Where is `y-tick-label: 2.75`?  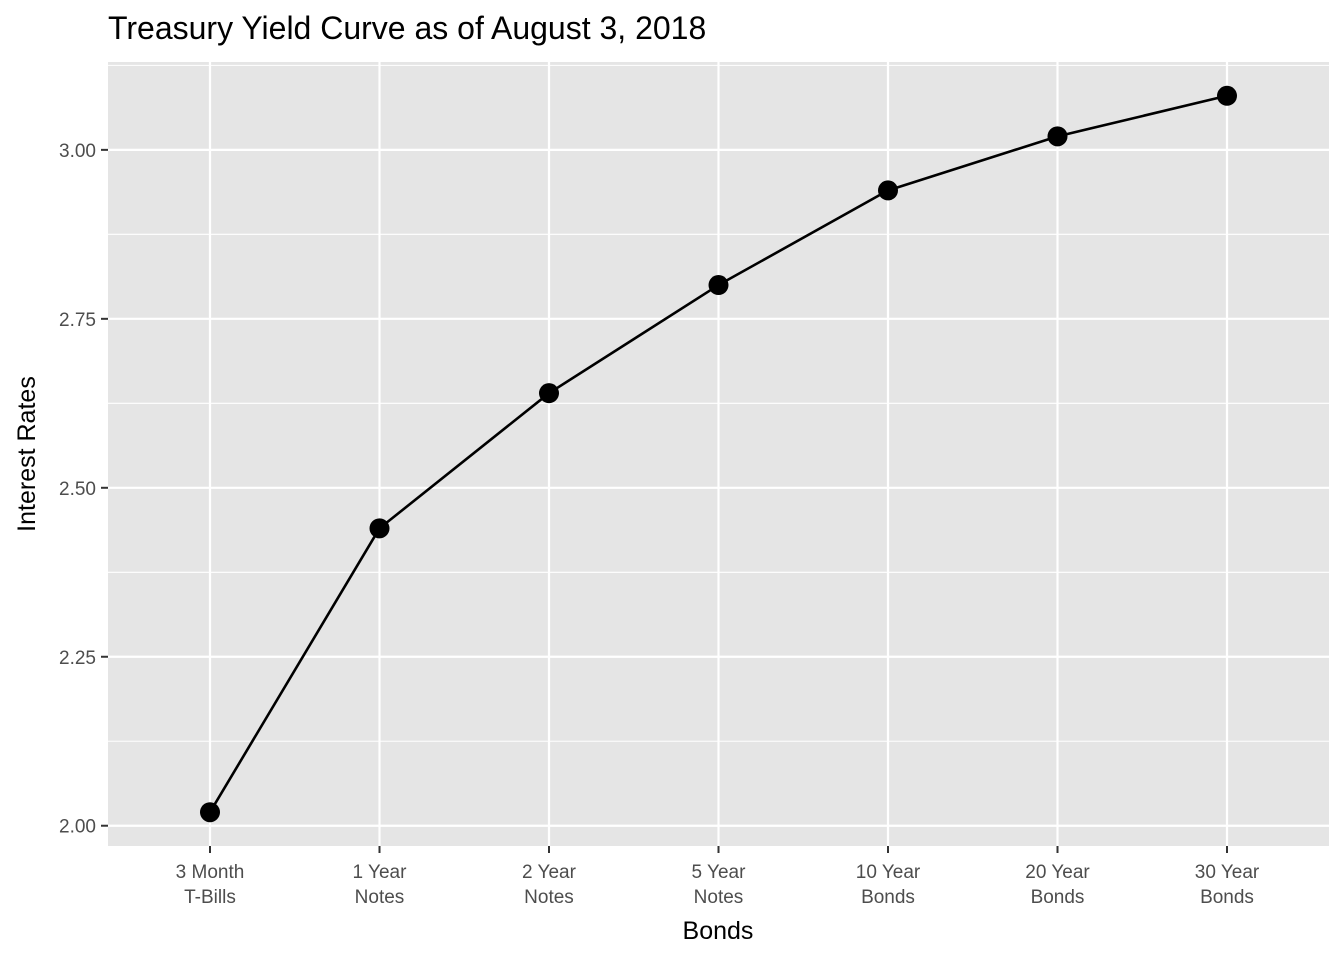
y-tick-label: 2.75 is located at coordinates (77, 320).